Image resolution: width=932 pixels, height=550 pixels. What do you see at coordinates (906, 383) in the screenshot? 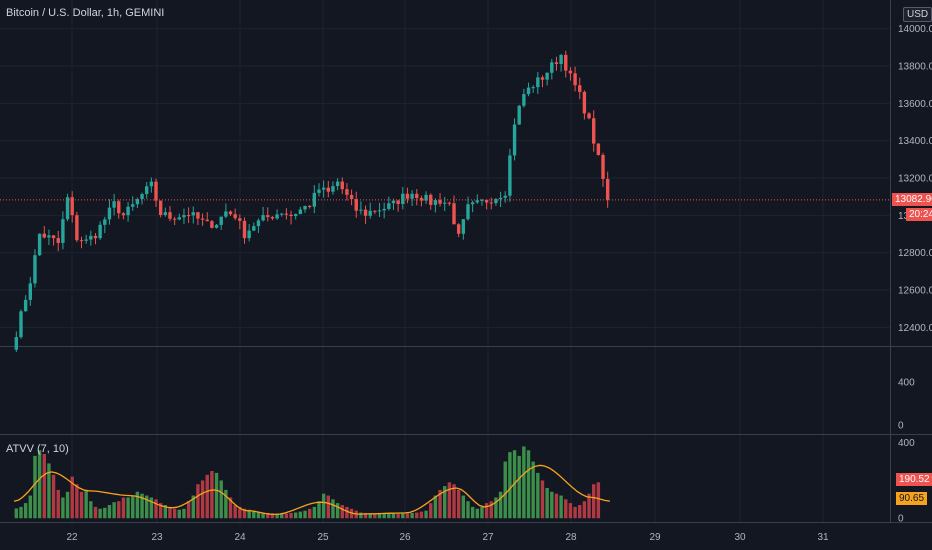
I see `volume-tick-label: 400` at bounding box center [906, 383].